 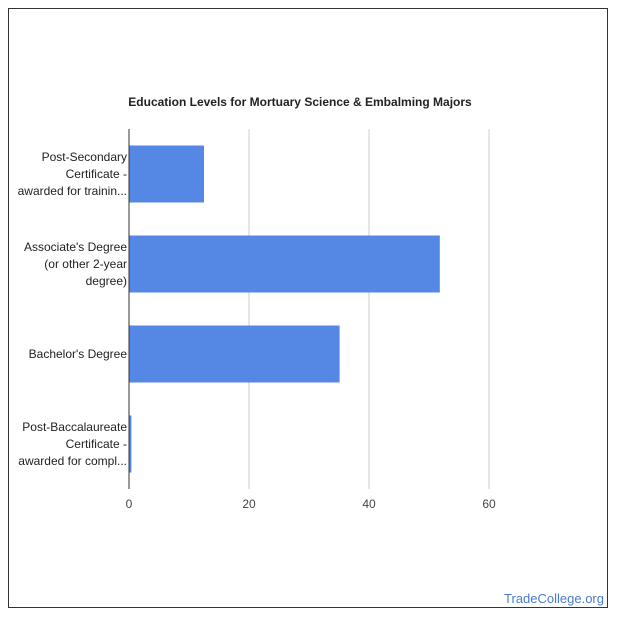 What do you see at coordinates (78, 354) in the screenshot?
I see `category-label-2-line-0: Bachelor's Degree` at bounding box center [78, 354].